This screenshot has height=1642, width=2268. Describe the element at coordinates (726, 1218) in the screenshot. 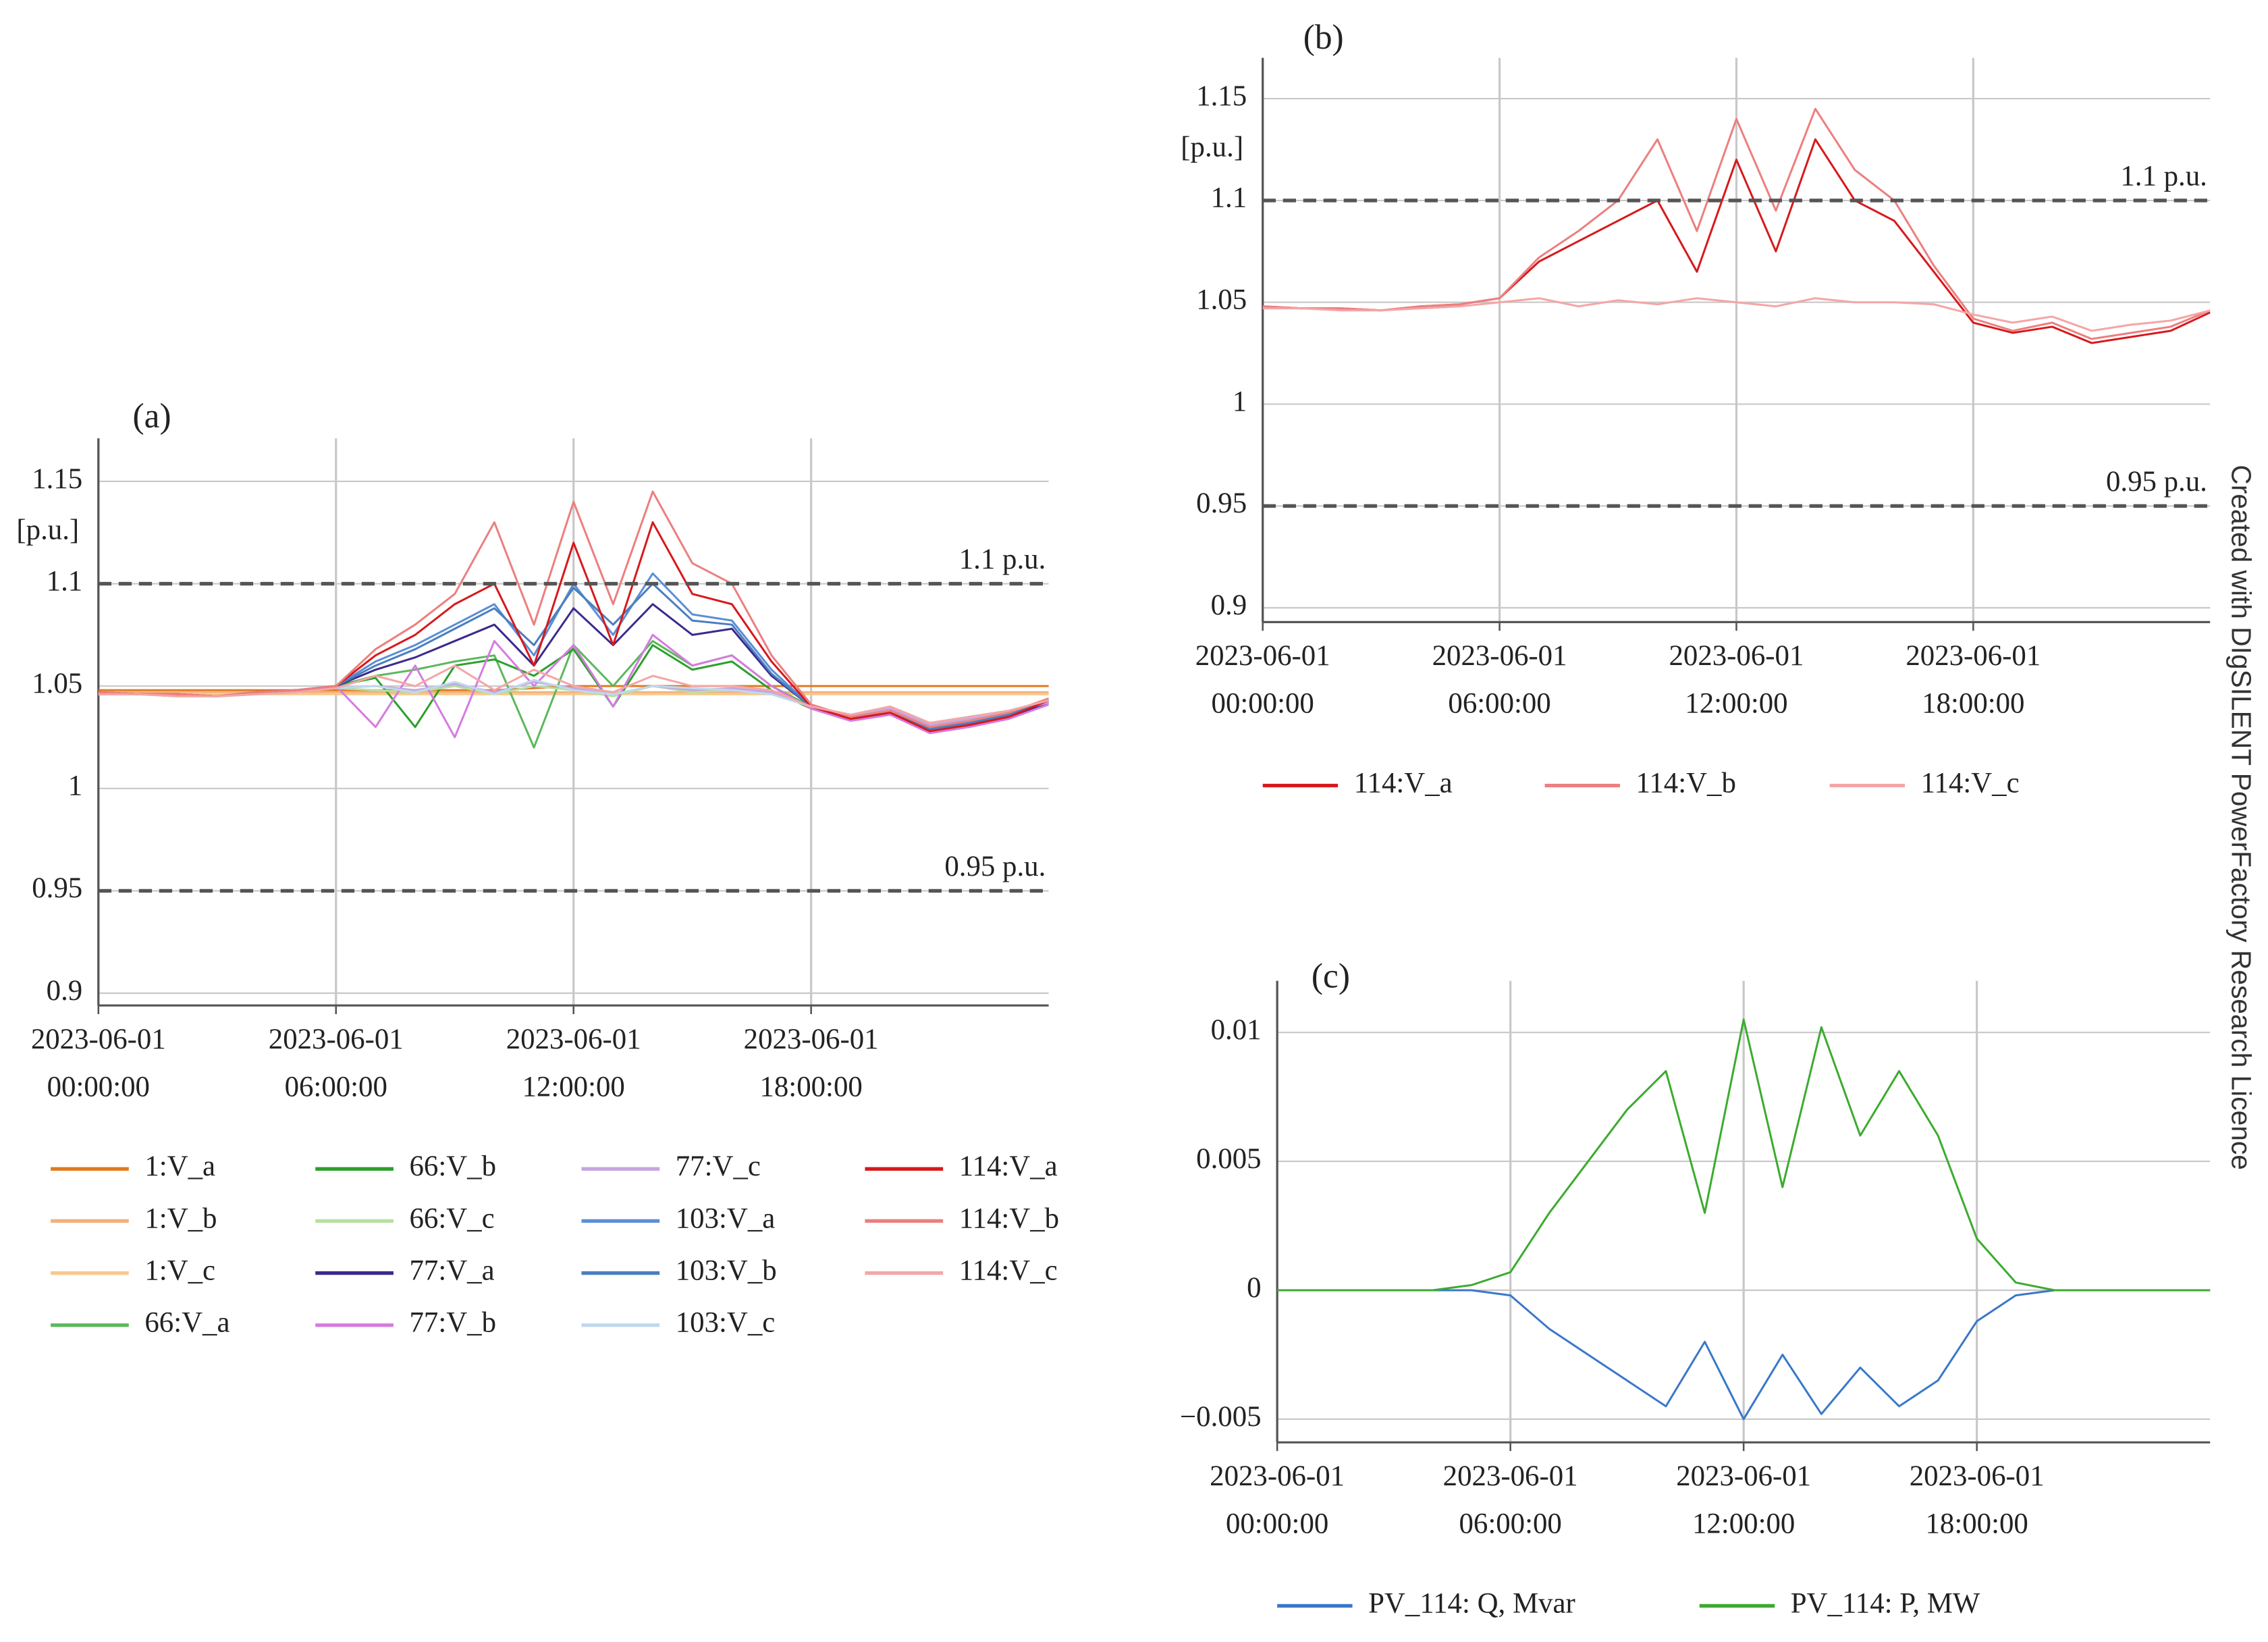

I see `legend-label: 103:V_a` at that location.